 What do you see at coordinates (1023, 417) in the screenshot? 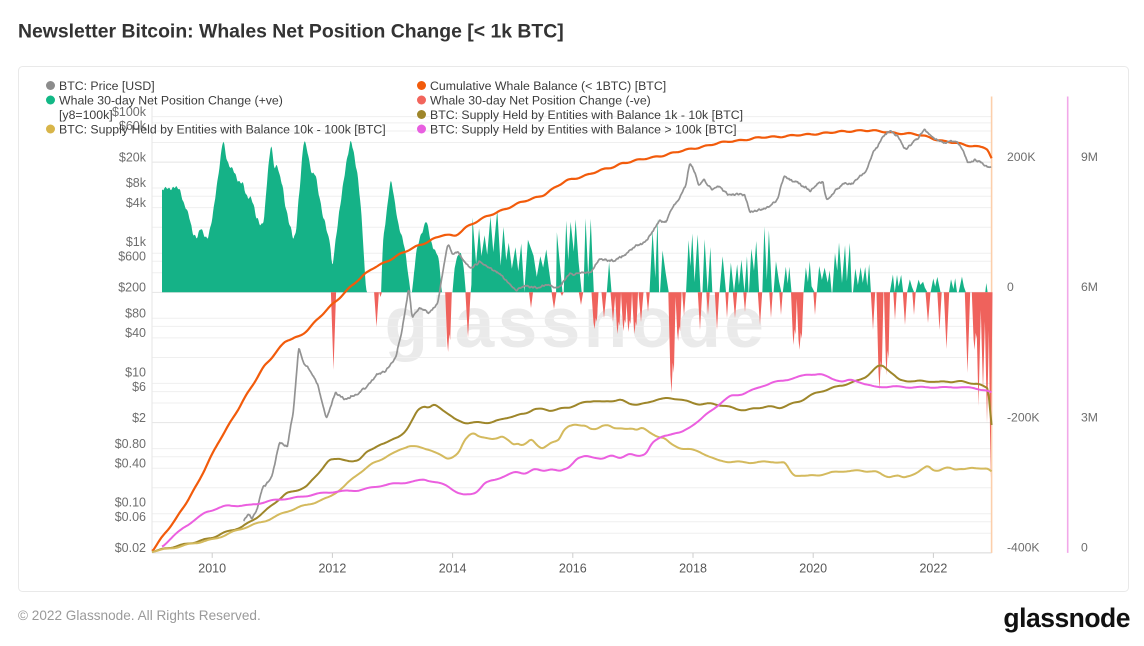
I see `svg-text: -200K` at bounding box center [1023, 417].